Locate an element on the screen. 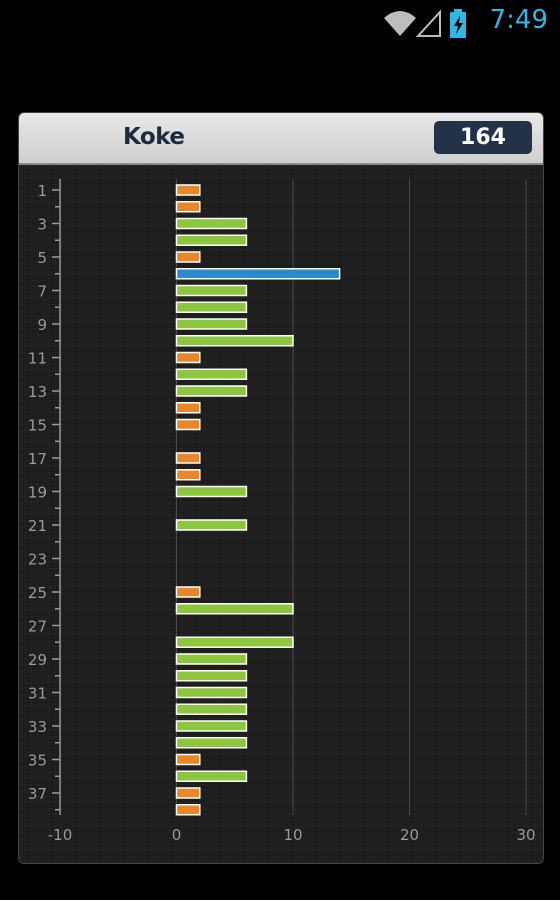  status-bar: 7:49 is located at coordinates (280, 22).